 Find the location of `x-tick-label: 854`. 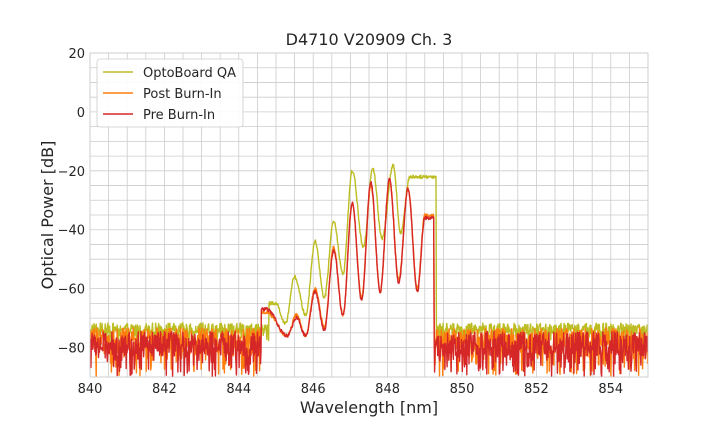

x-tick-label: 854 is located at coordinates (610, 389).